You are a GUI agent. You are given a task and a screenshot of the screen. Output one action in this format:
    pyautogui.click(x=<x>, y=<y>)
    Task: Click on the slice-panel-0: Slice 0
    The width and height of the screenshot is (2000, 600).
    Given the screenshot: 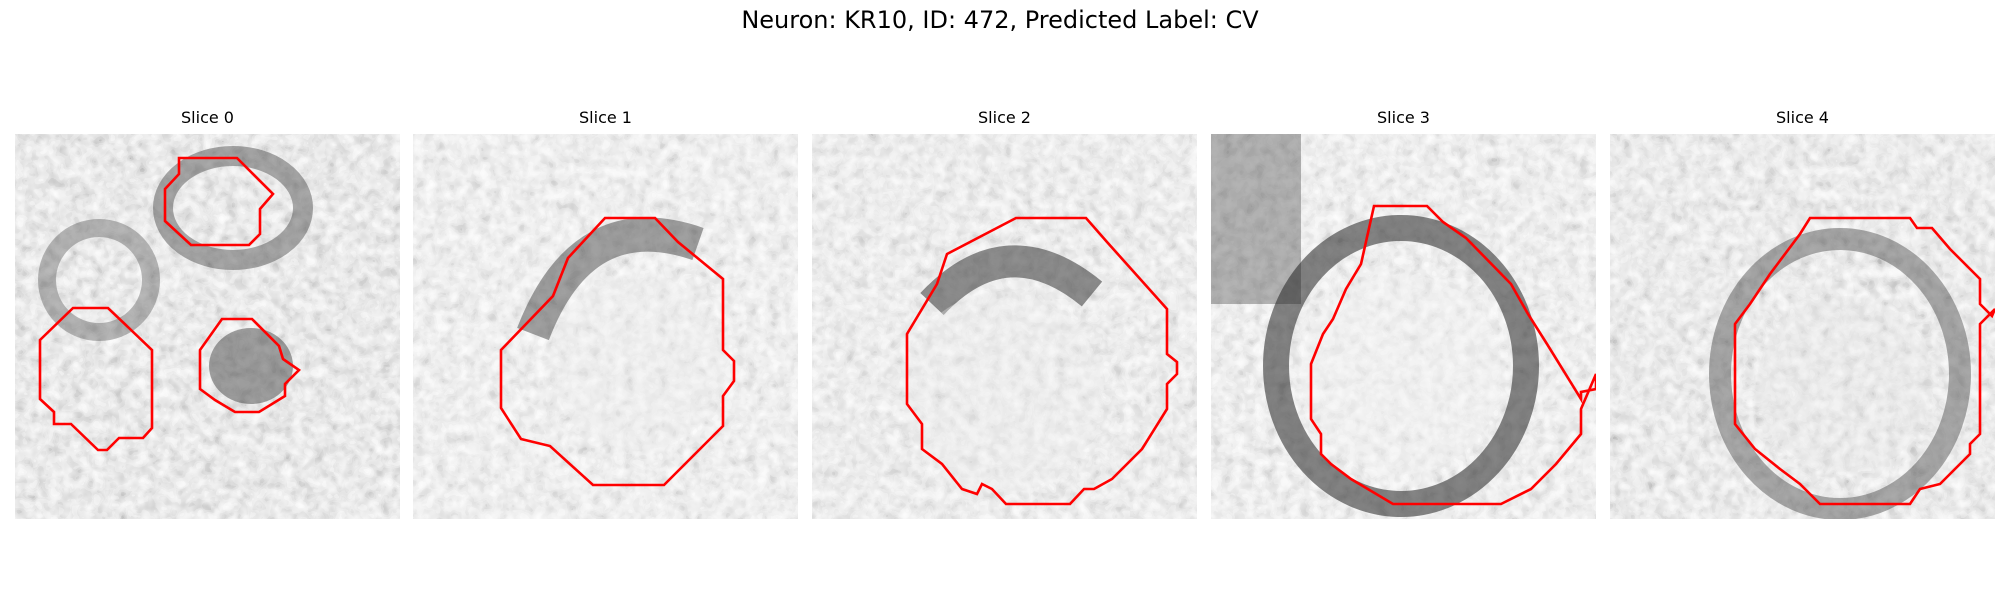 What is the action you would take?
    pyautogui.click(x=207, y=314)
    